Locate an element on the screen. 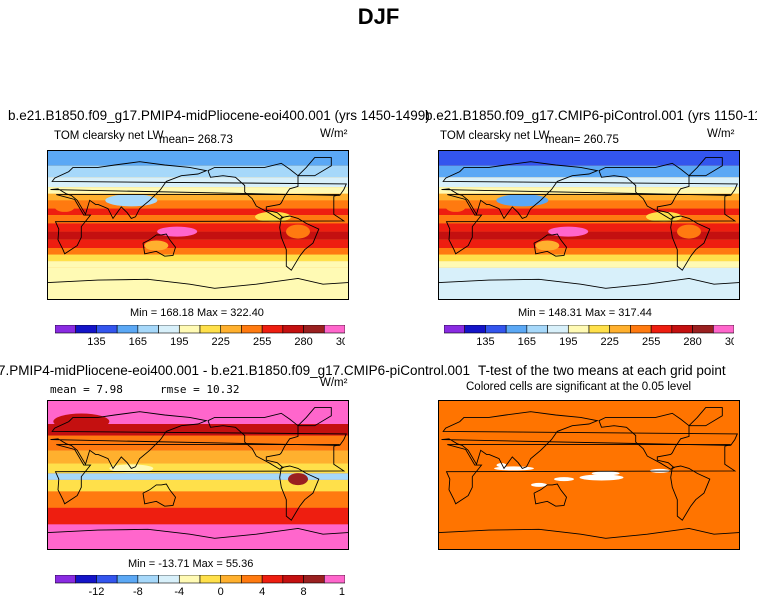  panel3-map-band-arctic is located at coordinates (198, 413).